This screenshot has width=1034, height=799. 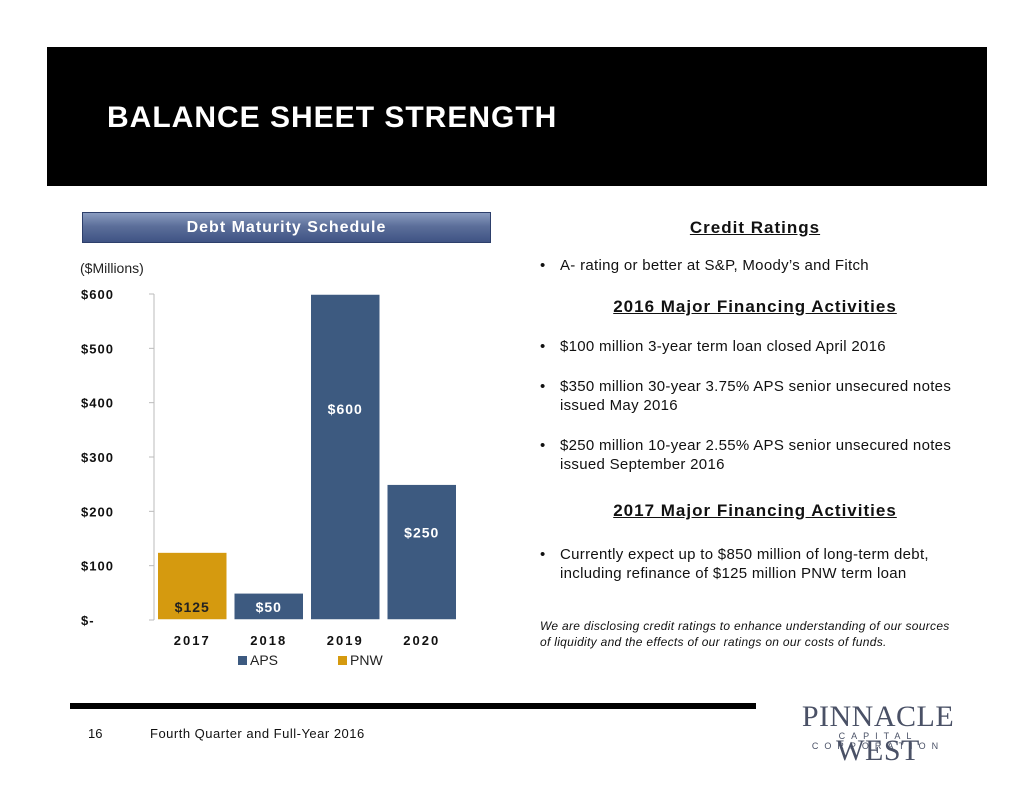 I want to click on company-logo: PINNACLE WEST CAPITAL CORPORATION, so click(x=878, y=733).